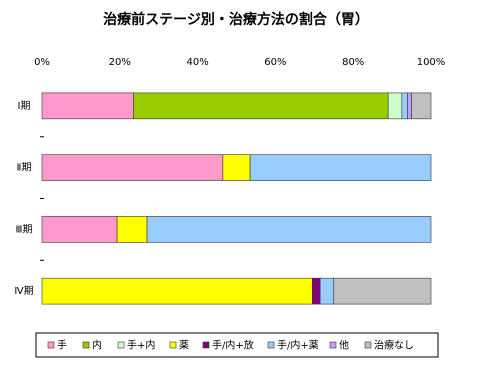 The image size is (480, 376). I want to click on legend-box, so click(237, 345).